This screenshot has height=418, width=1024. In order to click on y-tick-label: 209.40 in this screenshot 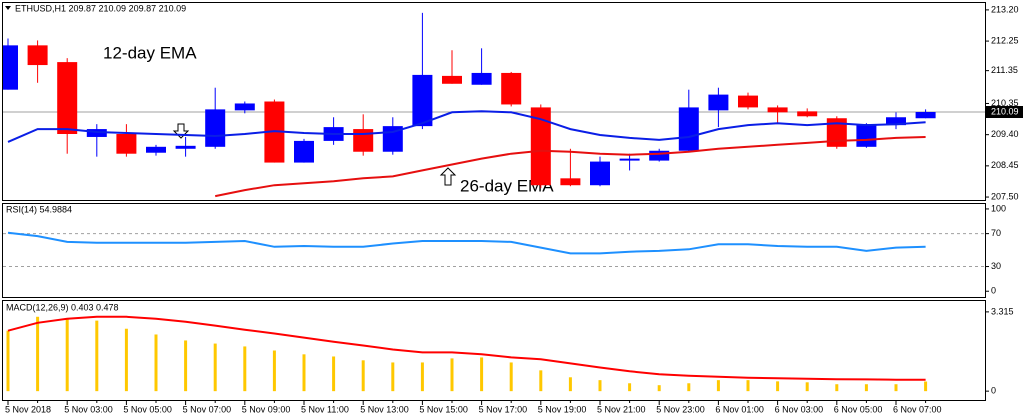, I will do `click(1005, 134)`.